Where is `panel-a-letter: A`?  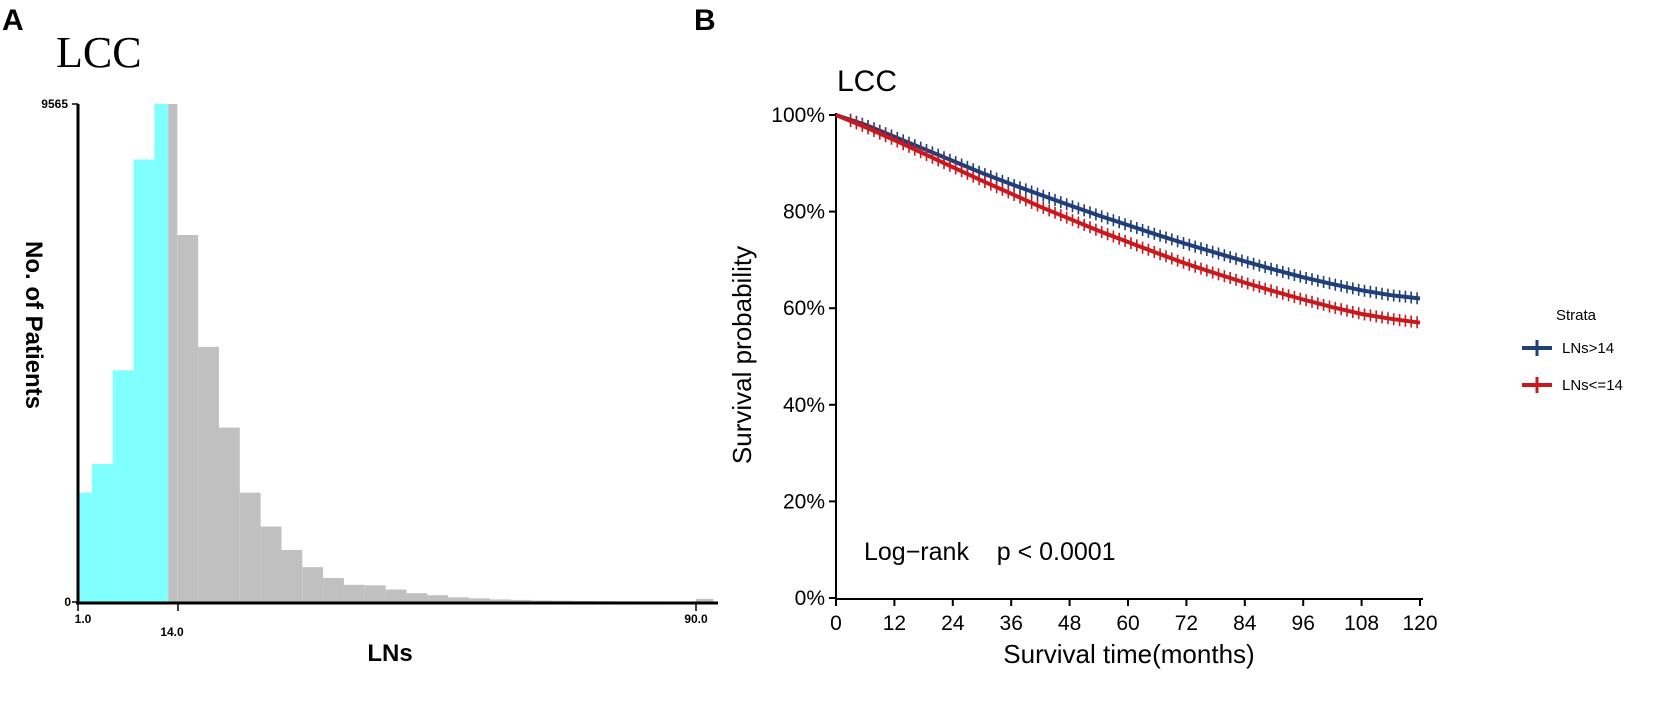 panel-a-letter: A is located at coordinates (13, 20).